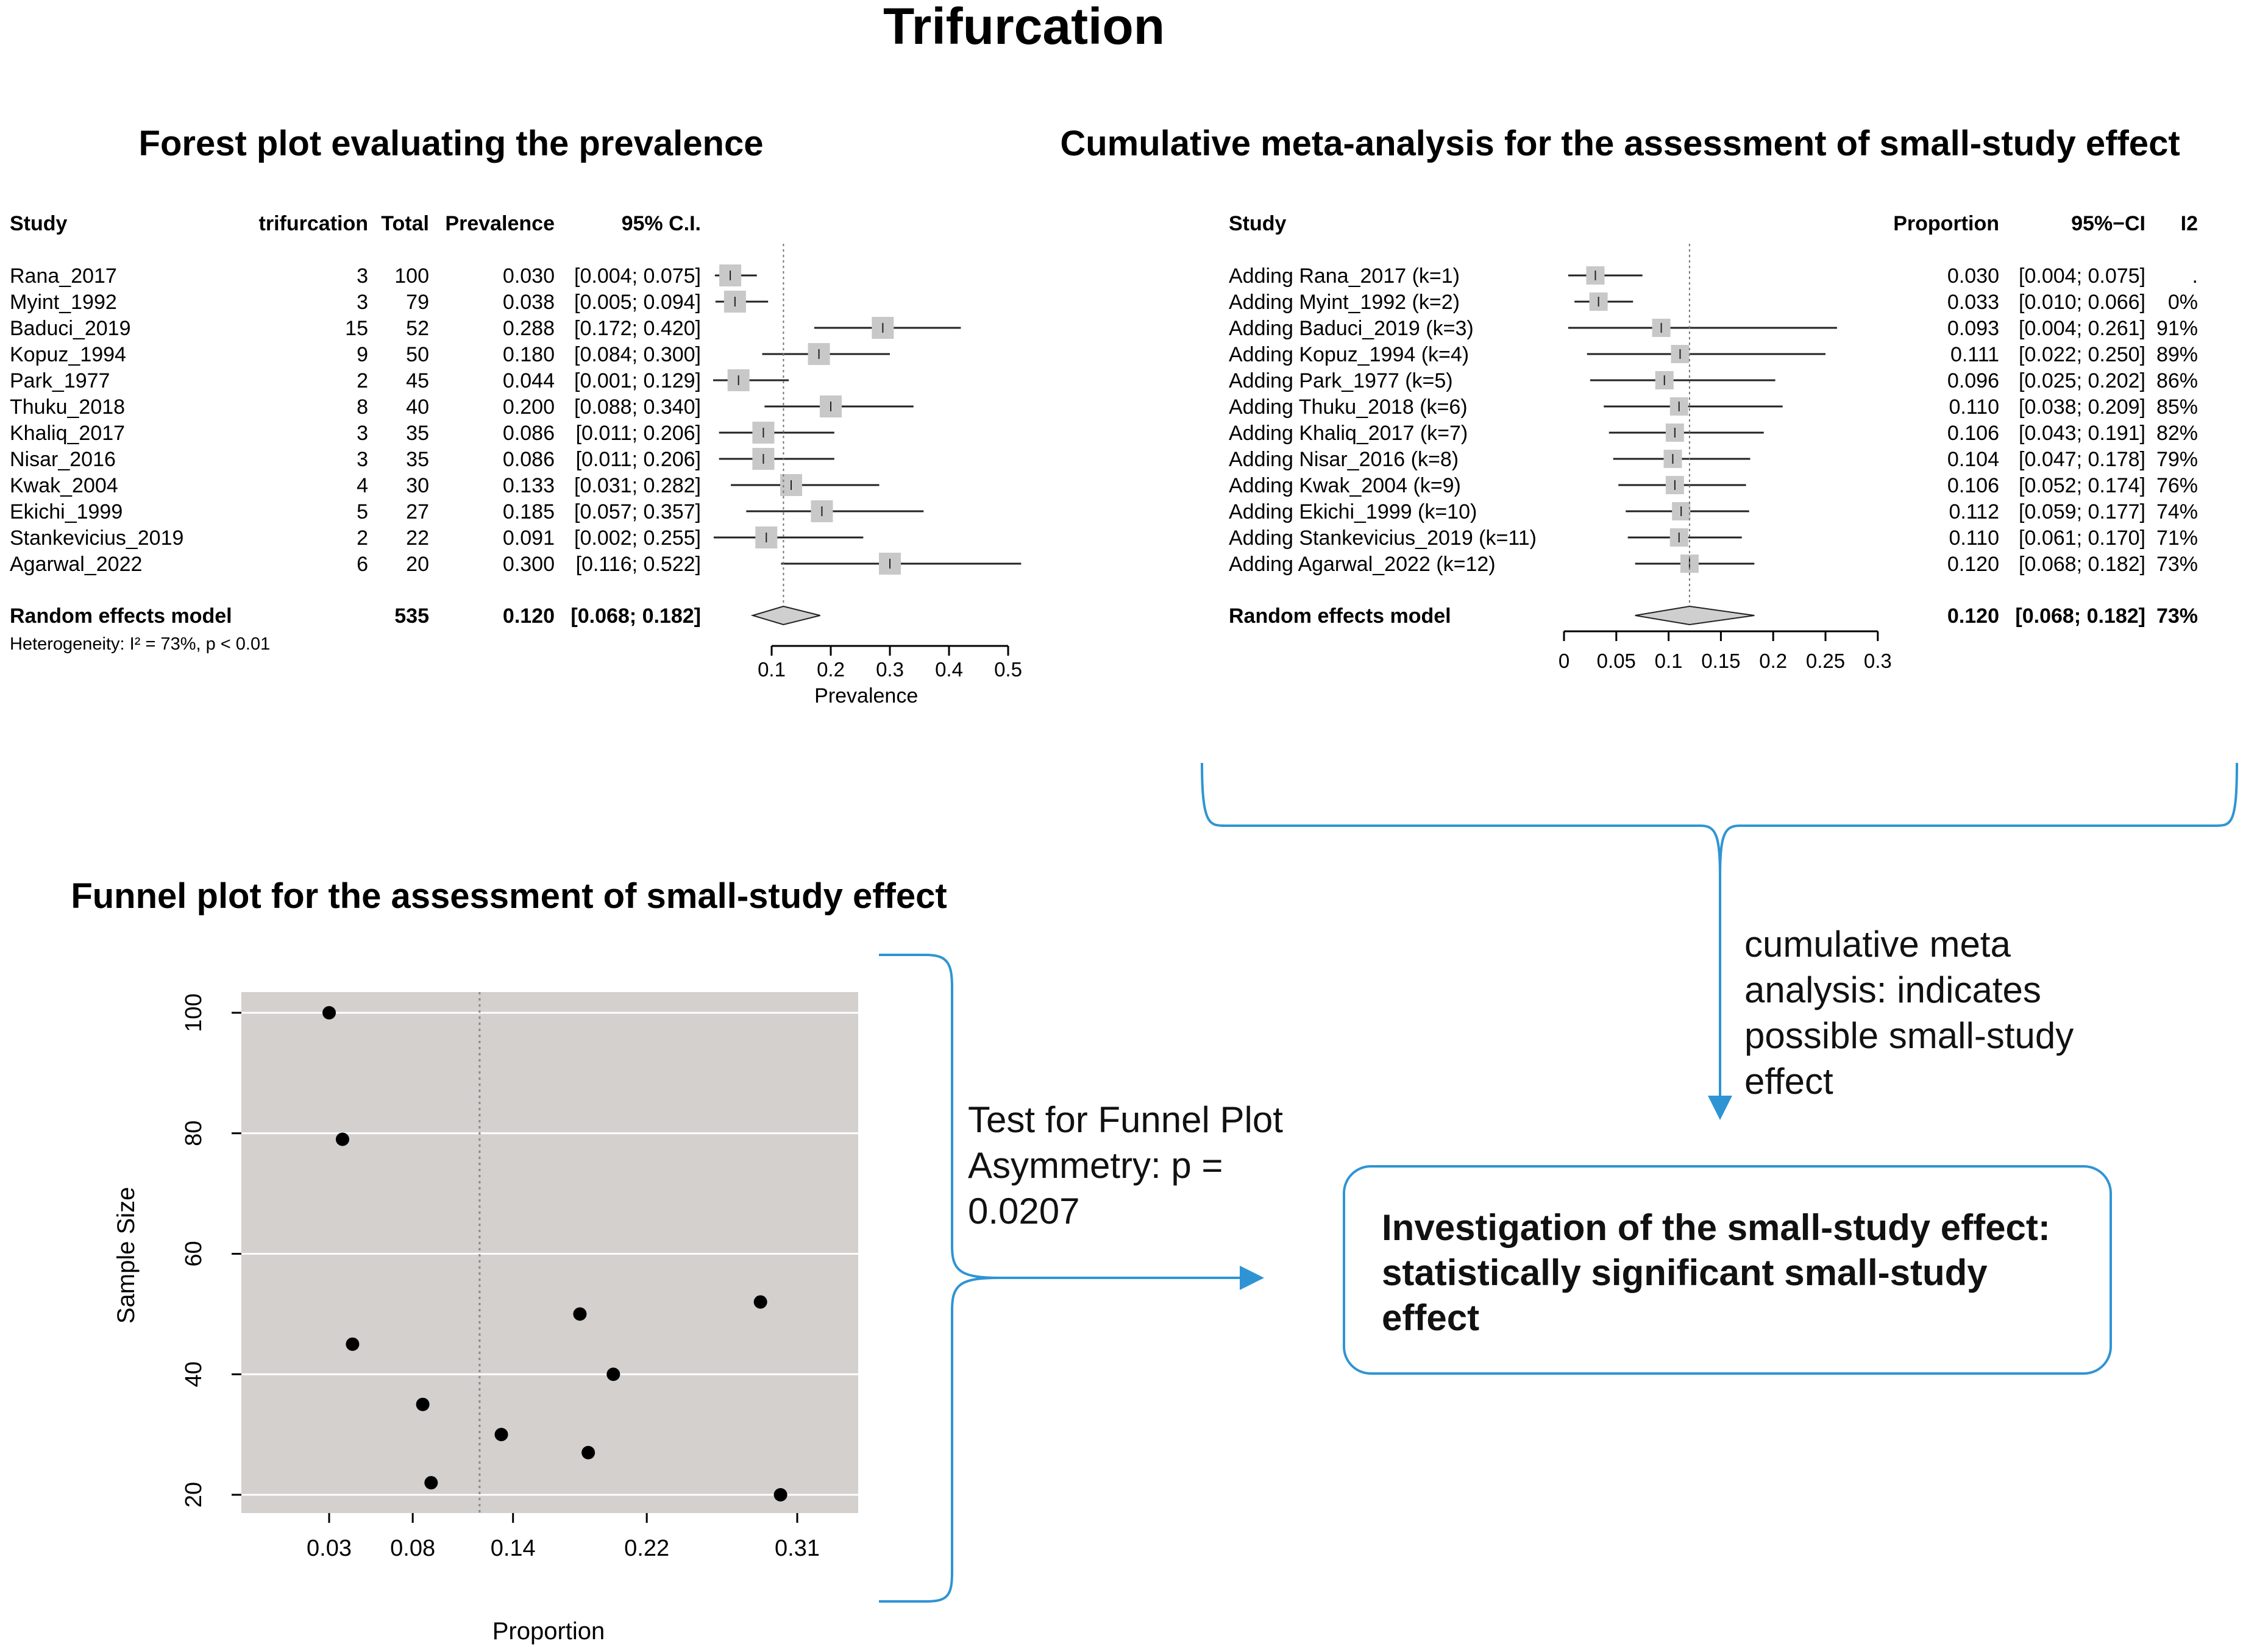  I want to click on cumulative-row-i2: 91%, so click(2177, 328).